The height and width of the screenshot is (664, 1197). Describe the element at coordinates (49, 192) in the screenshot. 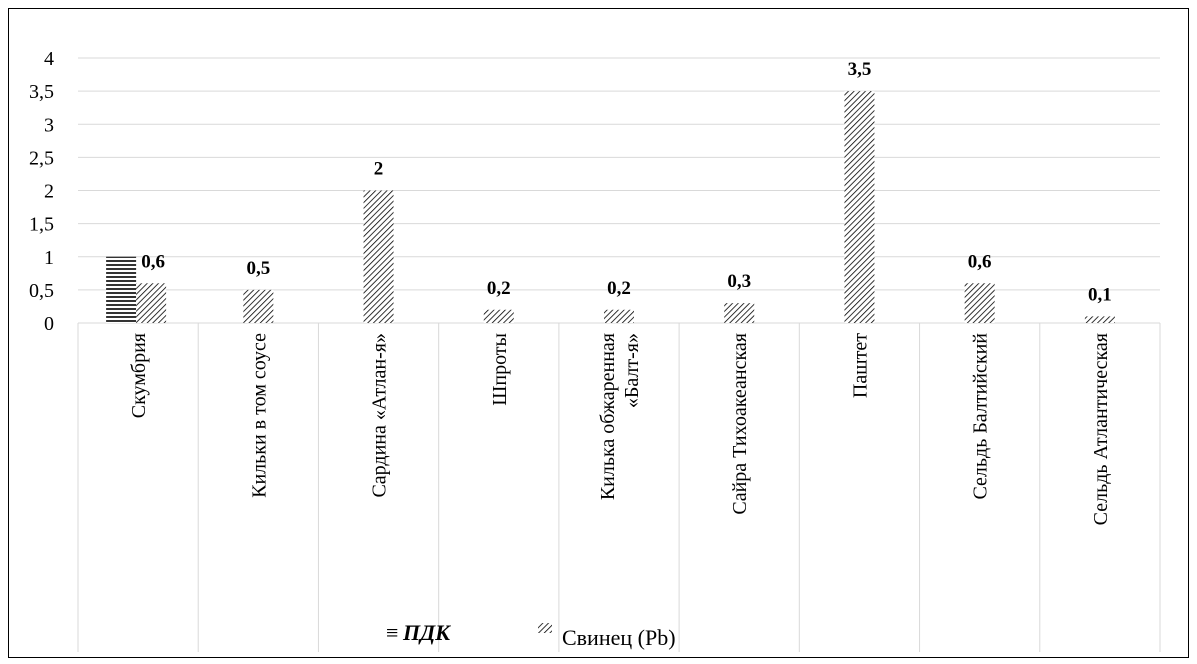

I see `y-tick-label: 2` at that location.